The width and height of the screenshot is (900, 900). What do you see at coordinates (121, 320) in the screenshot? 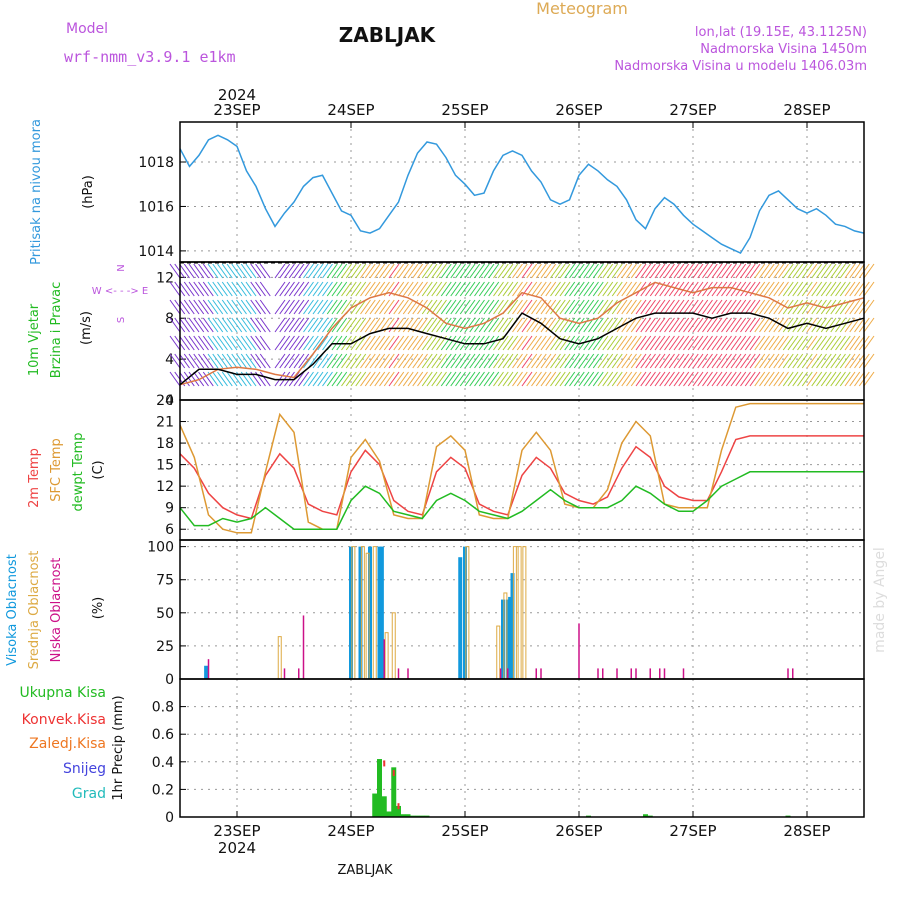
I see `compass-s: S` at bounding box center [121, 320].